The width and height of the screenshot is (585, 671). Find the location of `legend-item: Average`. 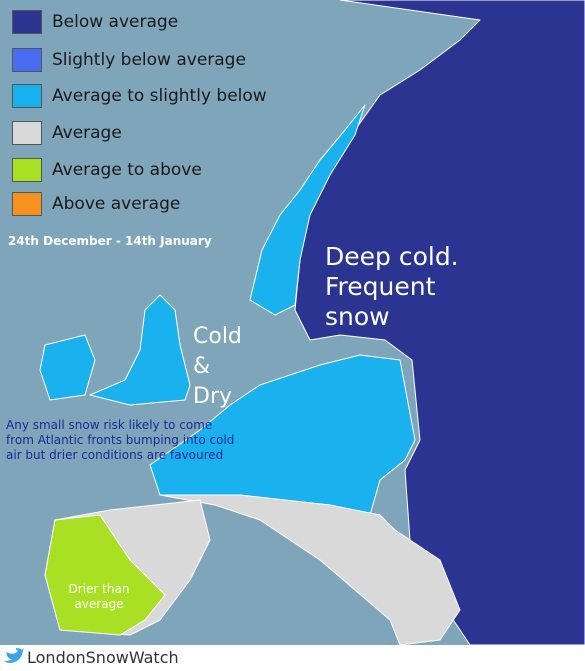

legend-item: Average is located at coordinates (67, 133).